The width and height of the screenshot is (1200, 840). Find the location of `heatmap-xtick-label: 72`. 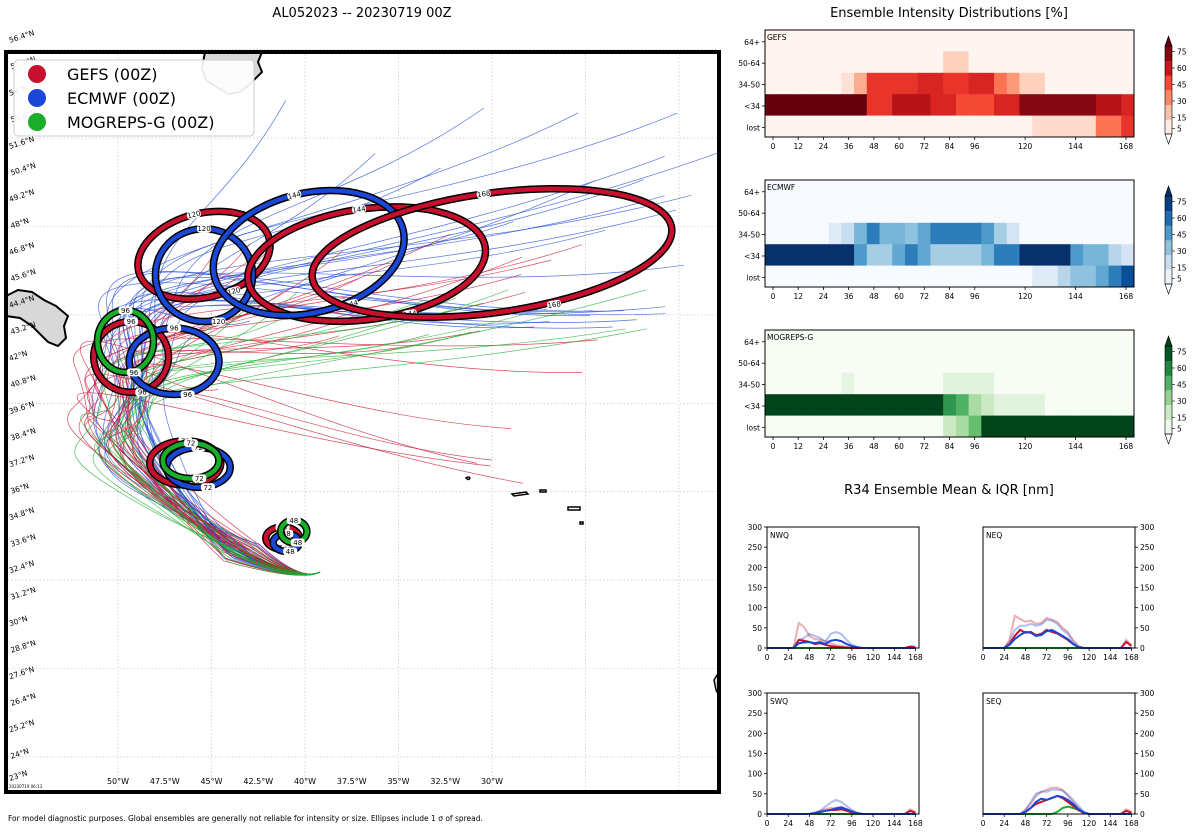

heatmap-xtick-label: 72 is located at coordinates (925, 446).